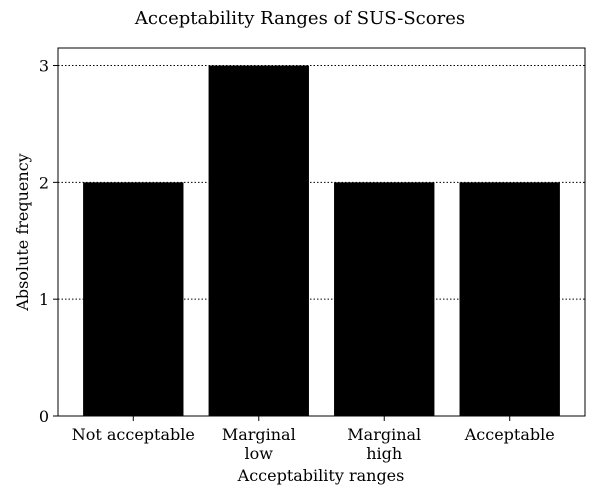 Image resolution: width=600 pixels, height=500 pixels. Describe the element at coordinates (48, 241) in the screenshot. I see `y-axis: 0 1 2 3` at that location.